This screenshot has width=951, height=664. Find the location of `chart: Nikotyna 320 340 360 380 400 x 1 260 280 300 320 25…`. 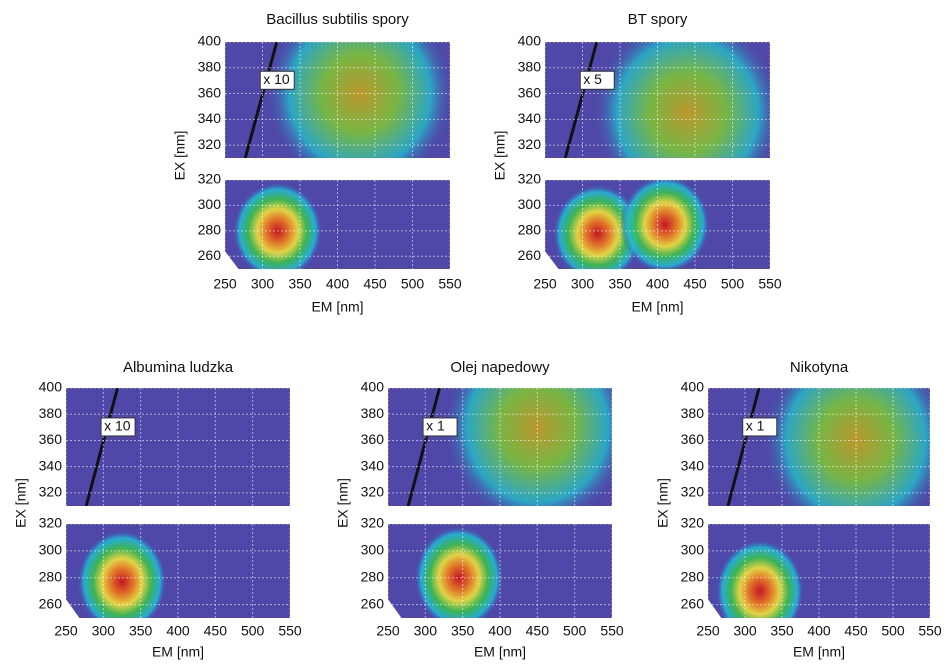

chart: Nikotyna 320 340 360 380 400 x 1 260 280 300 320 25… is located at coordinates (798, 509).